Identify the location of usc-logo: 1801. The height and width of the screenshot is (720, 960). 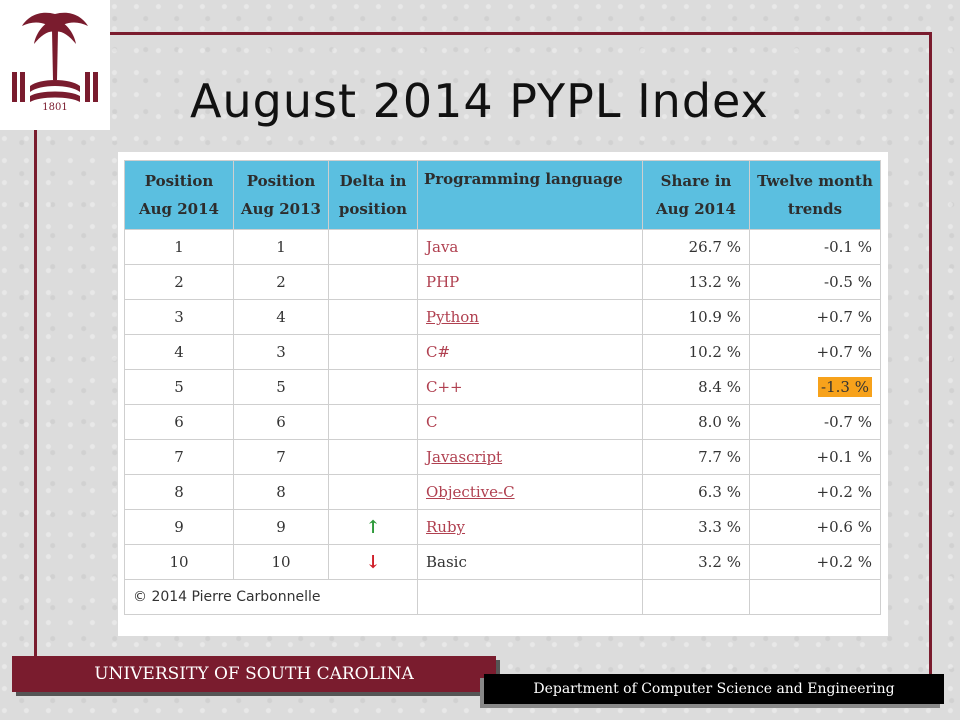
(55, 65).